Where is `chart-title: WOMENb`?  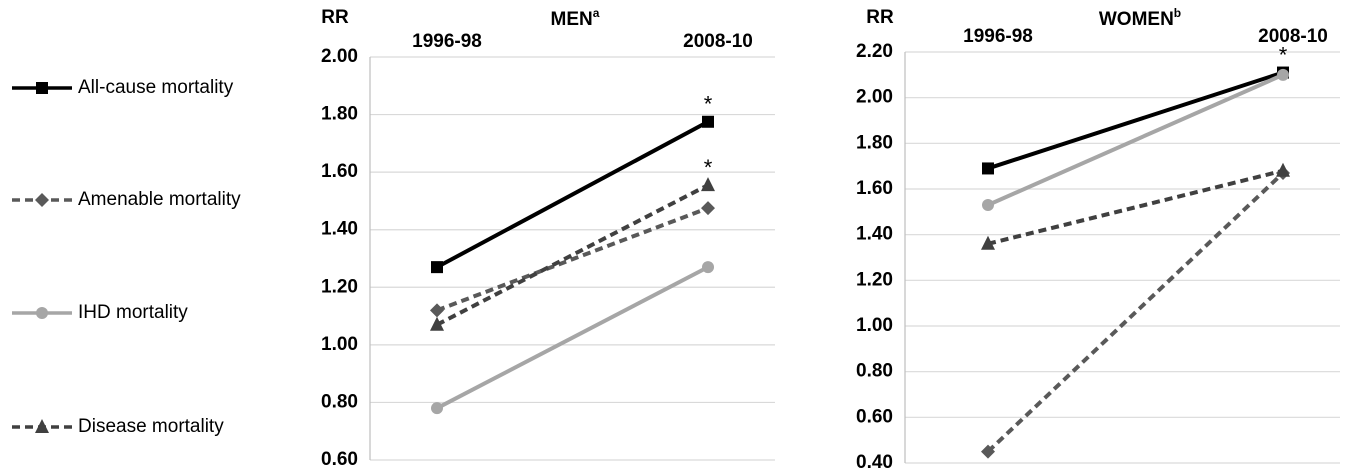 chart-title: WOMENb is located at coordinates (1140, 18).